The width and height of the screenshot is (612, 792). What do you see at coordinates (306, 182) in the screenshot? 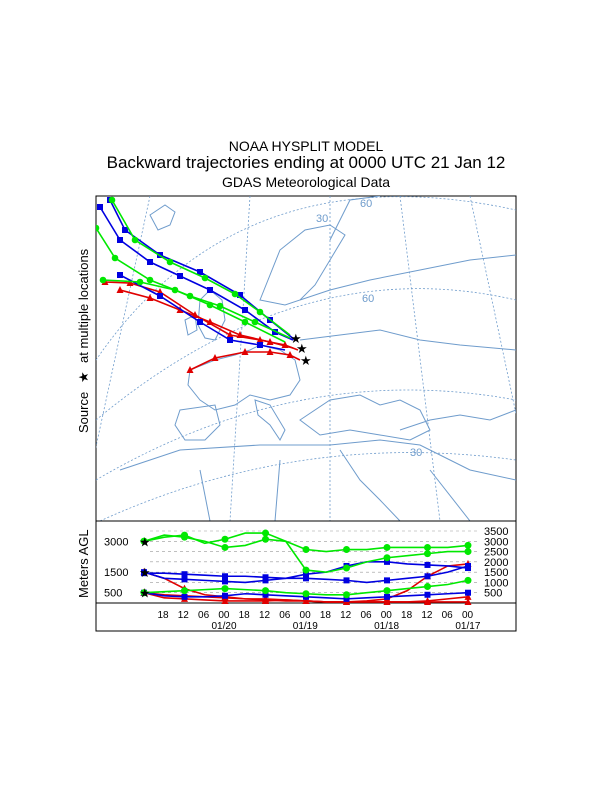
I see `chart-subtitle: GDAS Meteorological Data` at bounding box center [306, 182].